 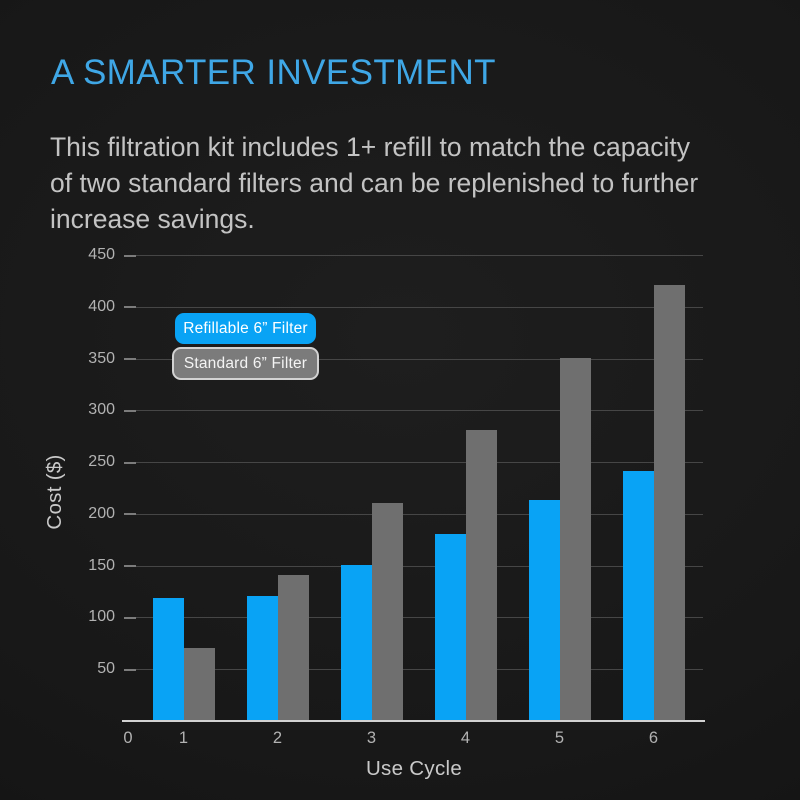 I want to click on subtitle-line: increase savings., so click(x=152, y=219).